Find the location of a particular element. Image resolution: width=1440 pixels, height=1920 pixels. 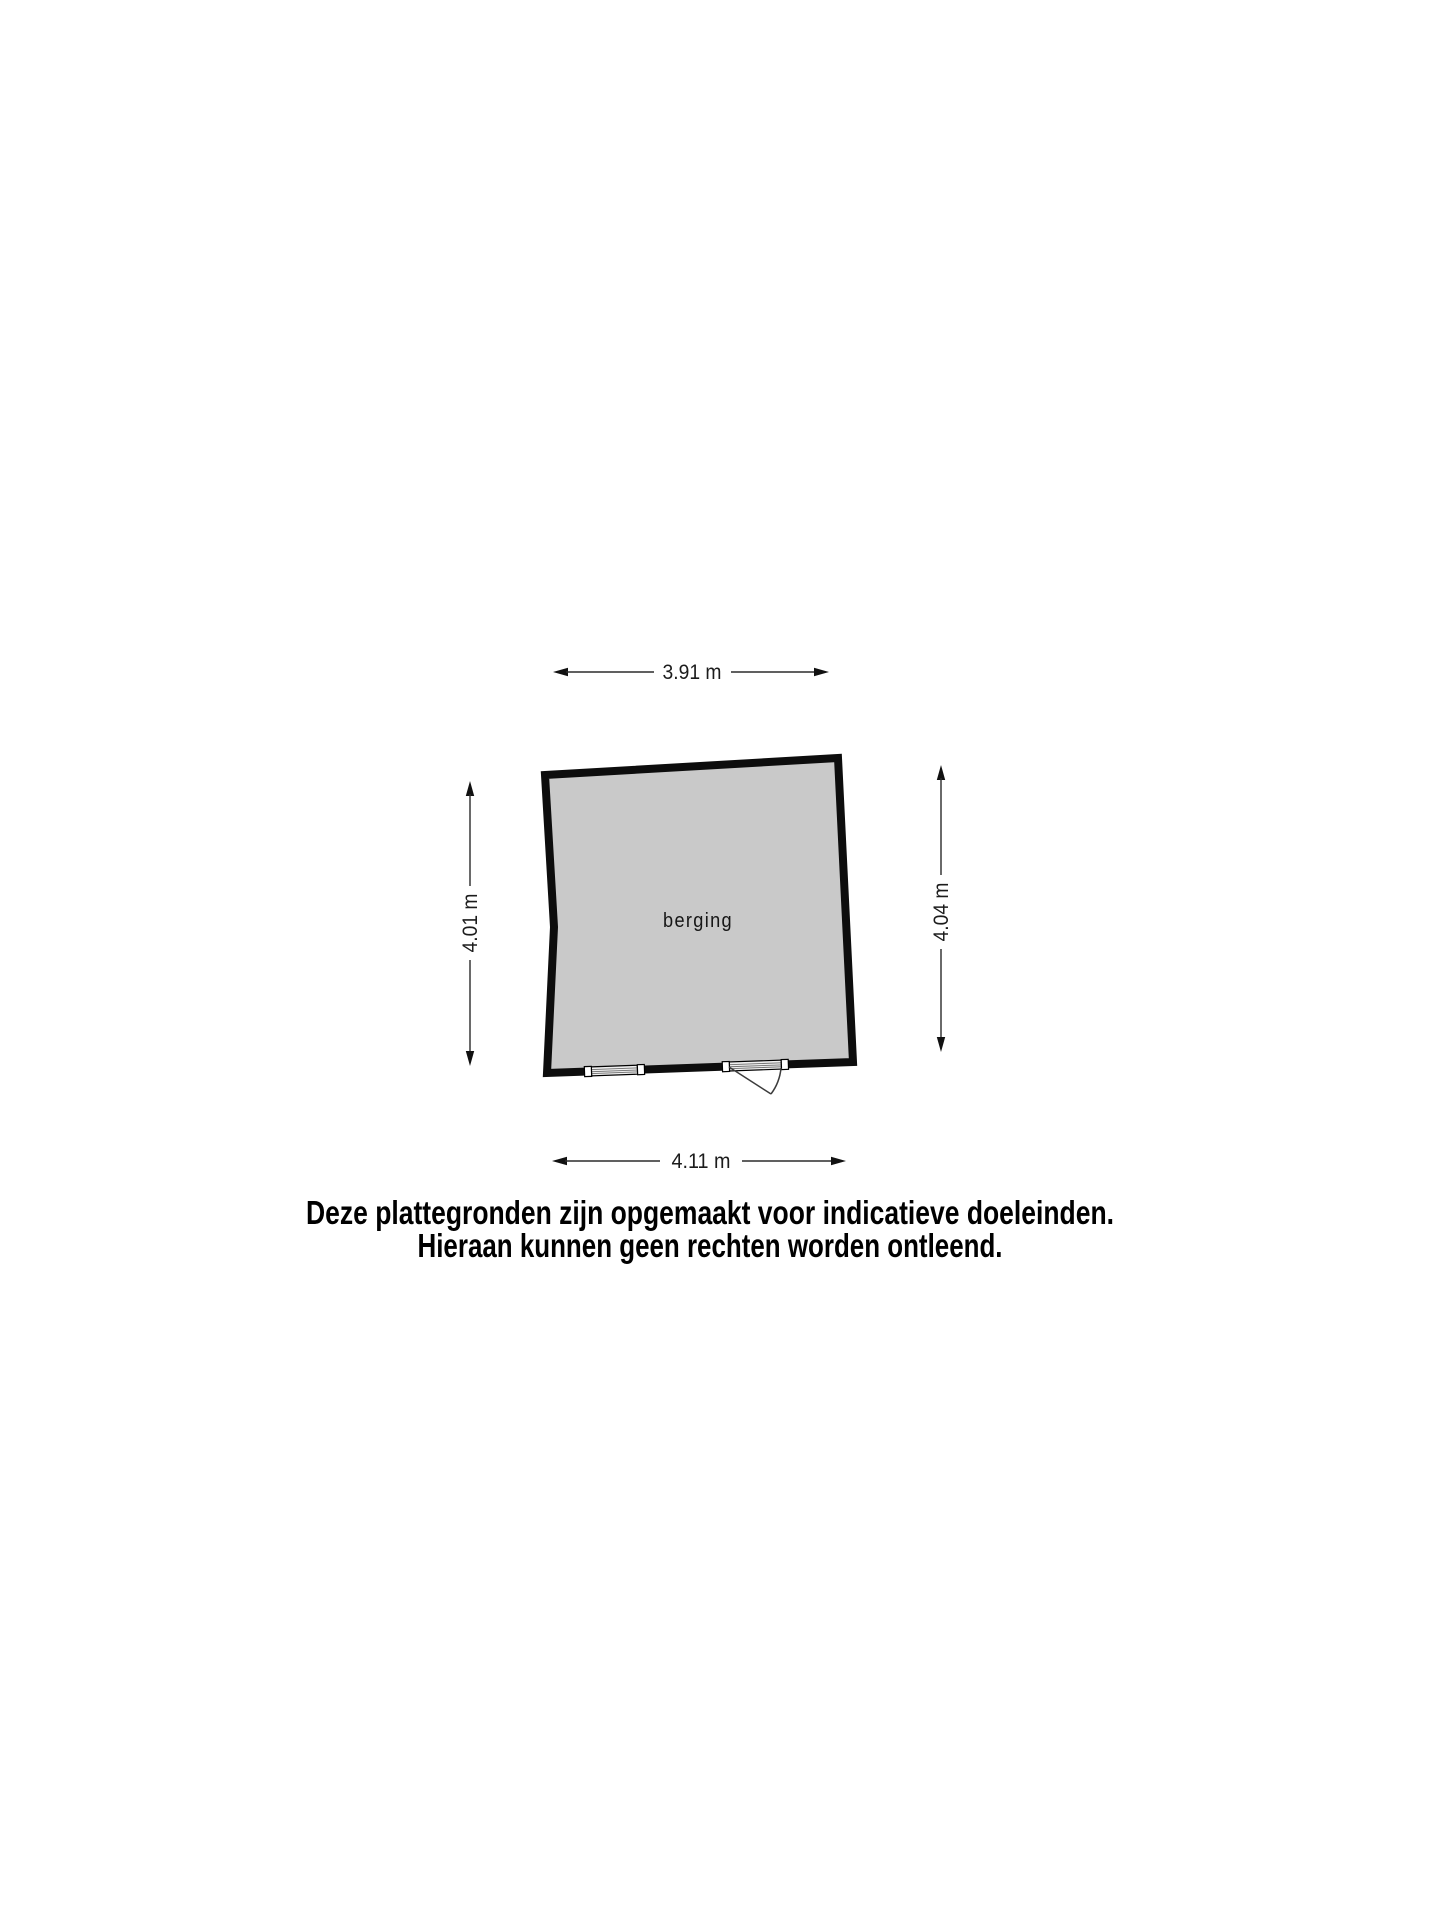

dimension-left: 4.01 m is located at coordinates (470, 923).